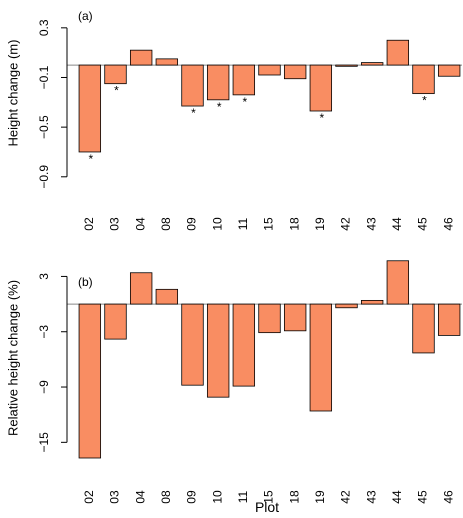  Describe the element at coordinates (321, 118) in the screenshot. I see `significance-mark-19: *` at that location.